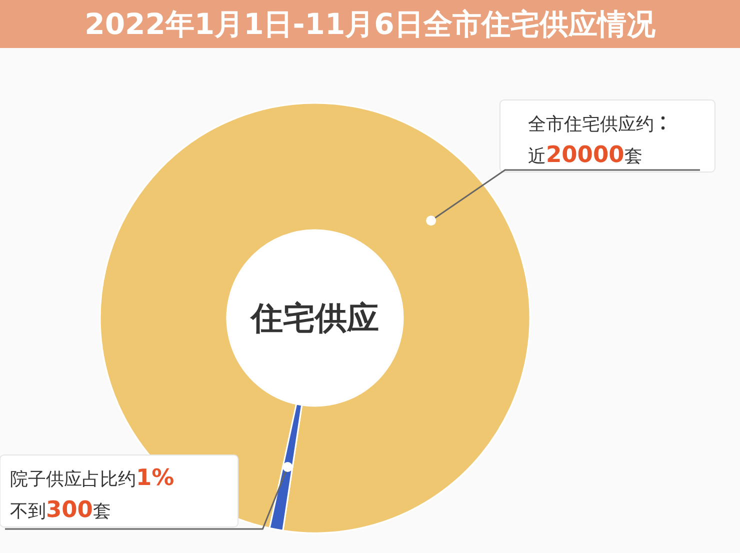  Describe the element at coordinates (370, 24) in the screenshot. I see `chart-title: 2022年1月1日-11月6日全市住宅供应情况` at that location.